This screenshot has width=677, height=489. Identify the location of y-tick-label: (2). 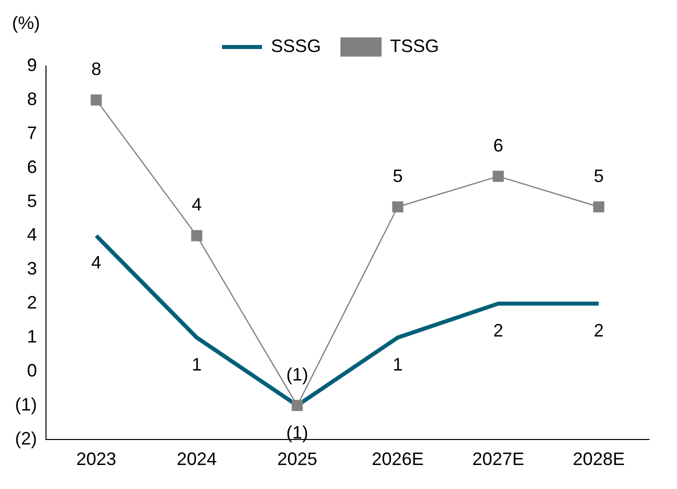
(26, 438).